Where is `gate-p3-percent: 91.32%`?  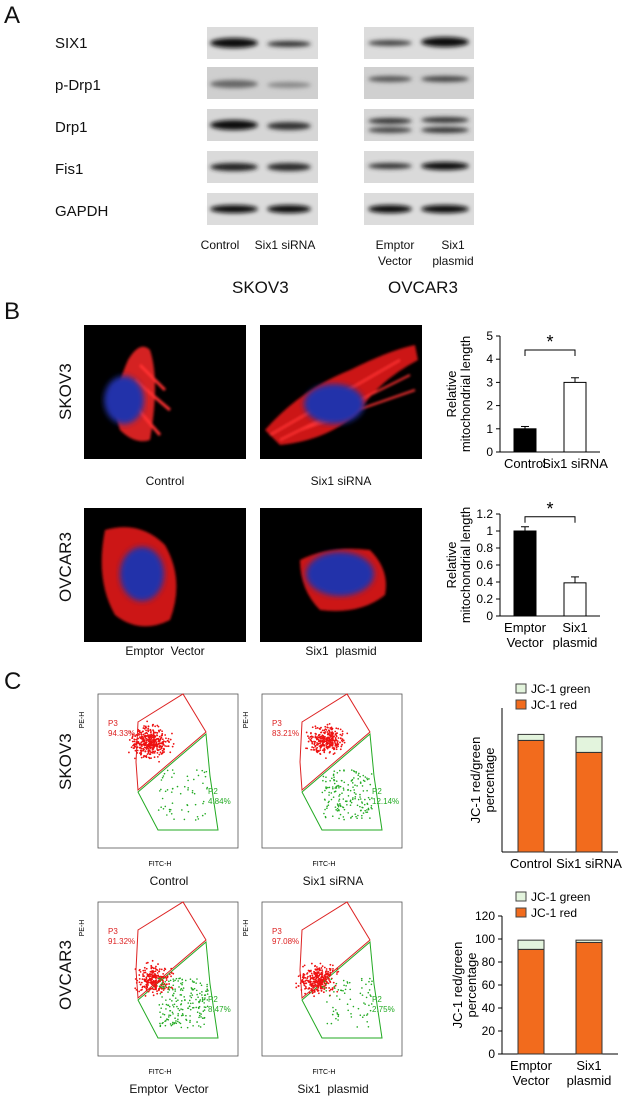 gate-p3-percent: 91.32% is located at coordinates (121, 941).